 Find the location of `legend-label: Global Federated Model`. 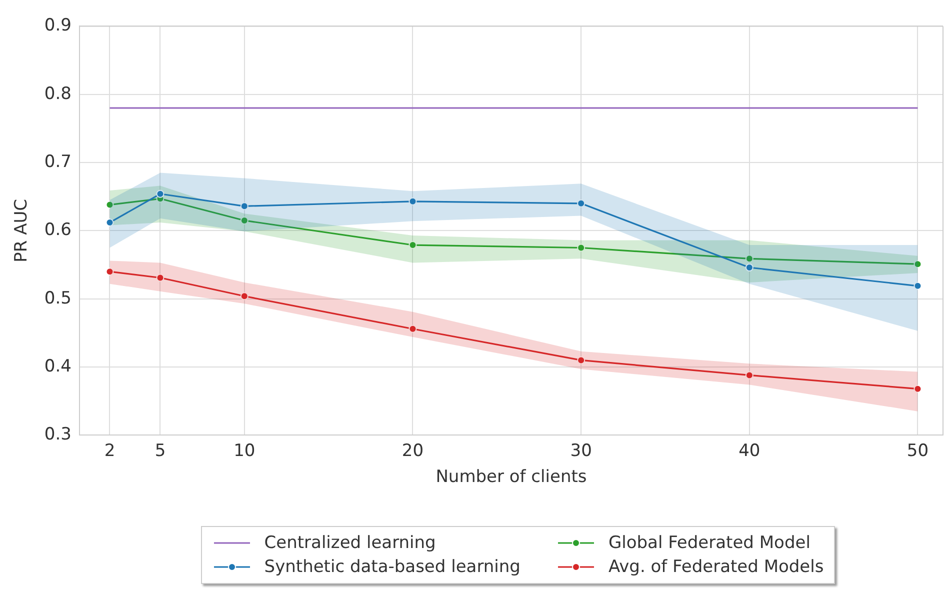

legend-label: Global Federated Model is located at coordinates (709, 543).